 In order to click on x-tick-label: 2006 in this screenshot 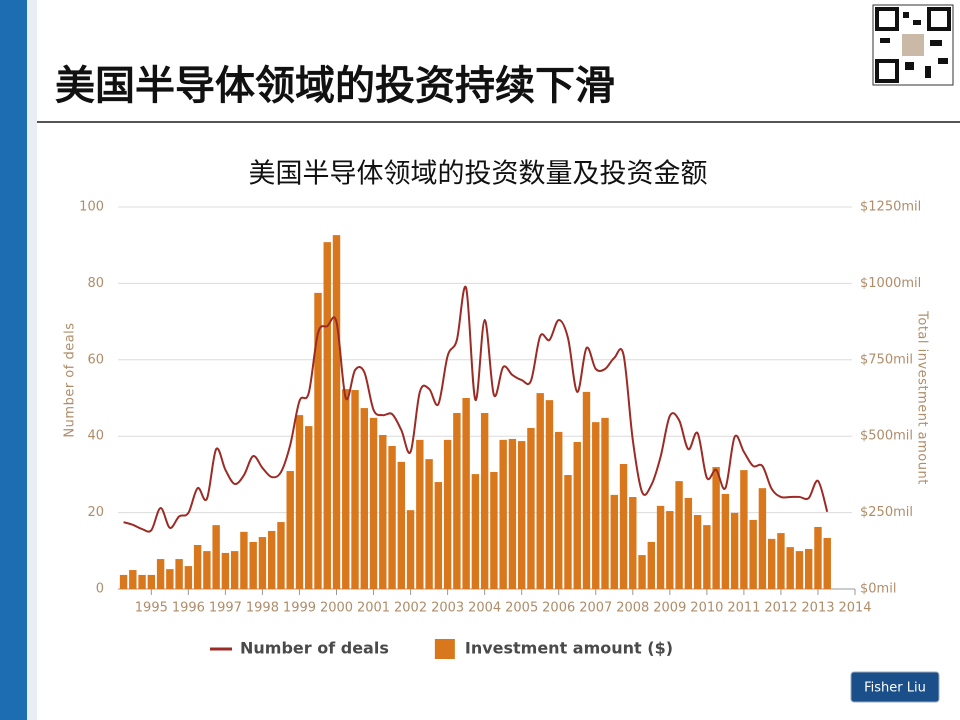, I will do `click(558, 608)`.